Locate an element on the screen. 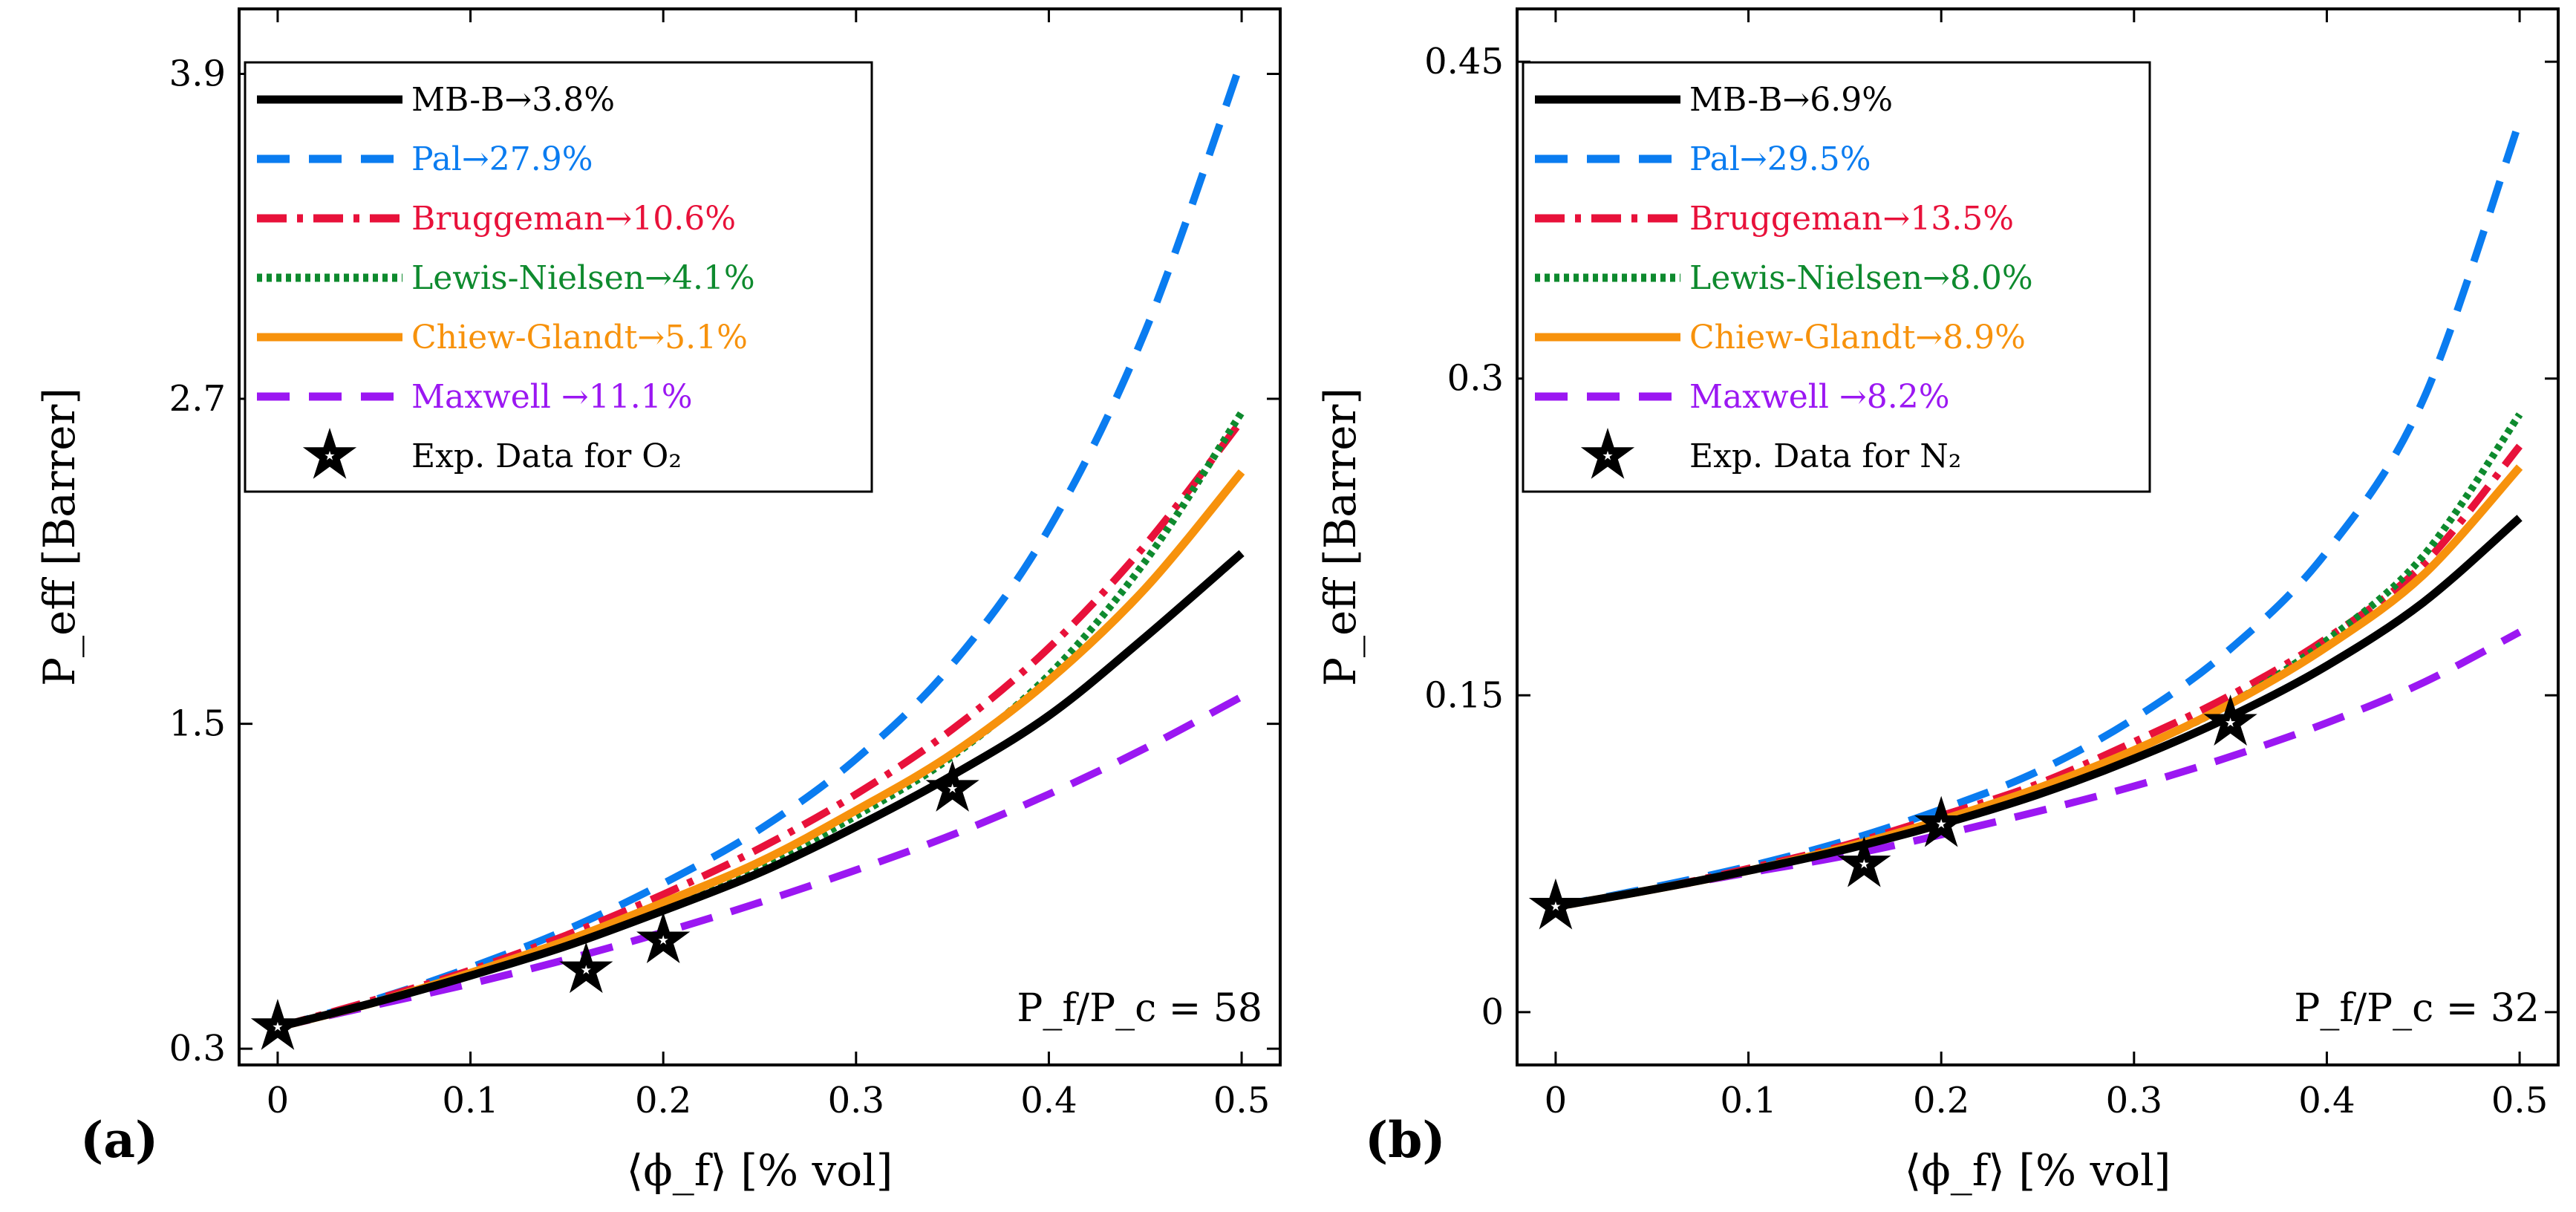 The image size is (2576, 1212). panel-a-xlabel: ⟨ϕ_f⟩ [% vol] is located at coordinates (760, 1171).